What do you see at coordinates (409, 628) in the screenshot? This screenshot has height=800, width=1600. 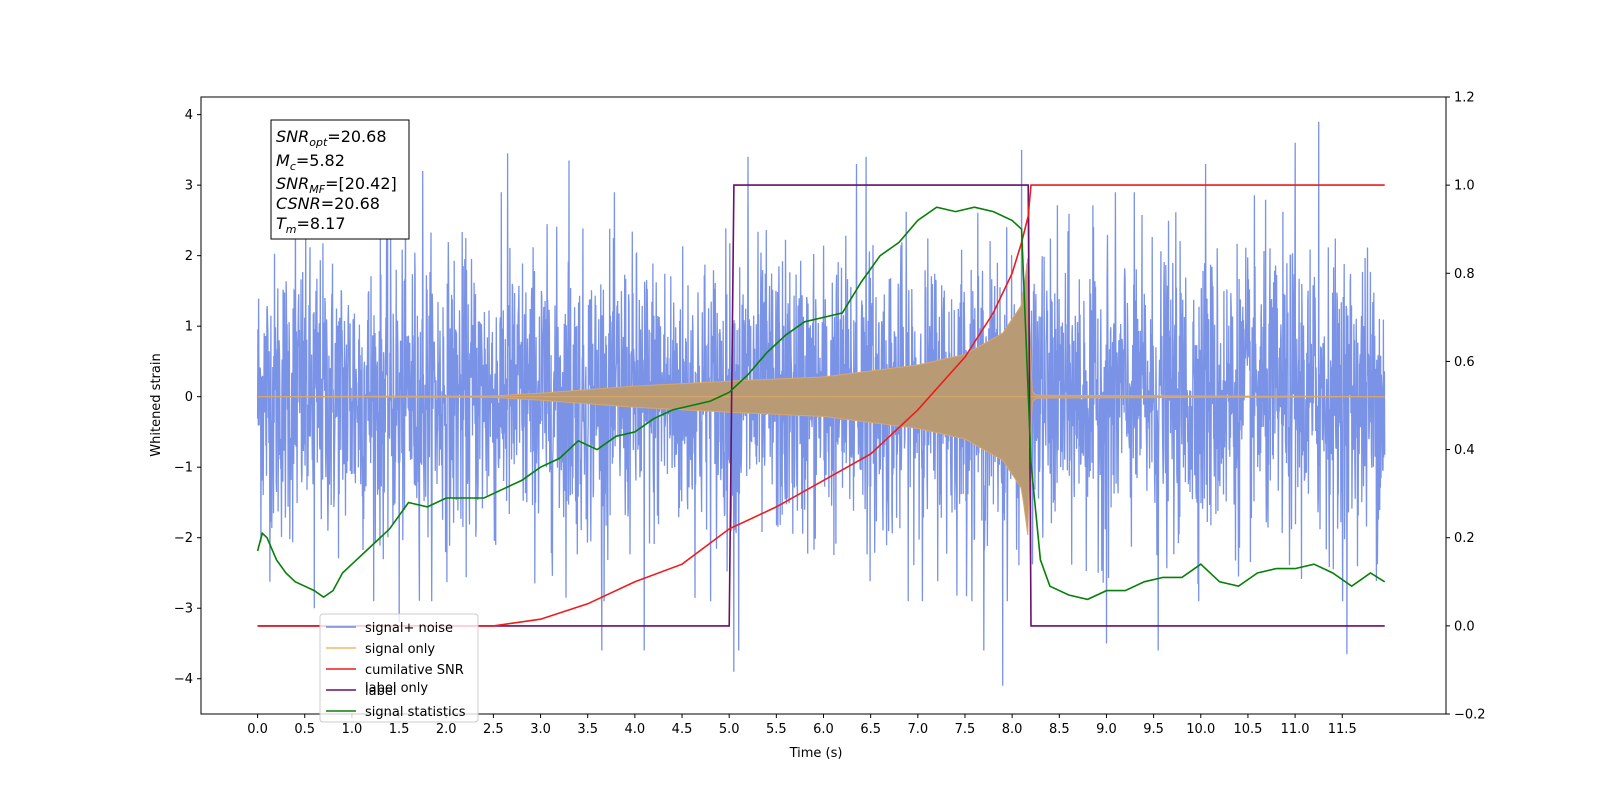 I see `legend-label: signal+ noise` at bounding box center [409, 628].